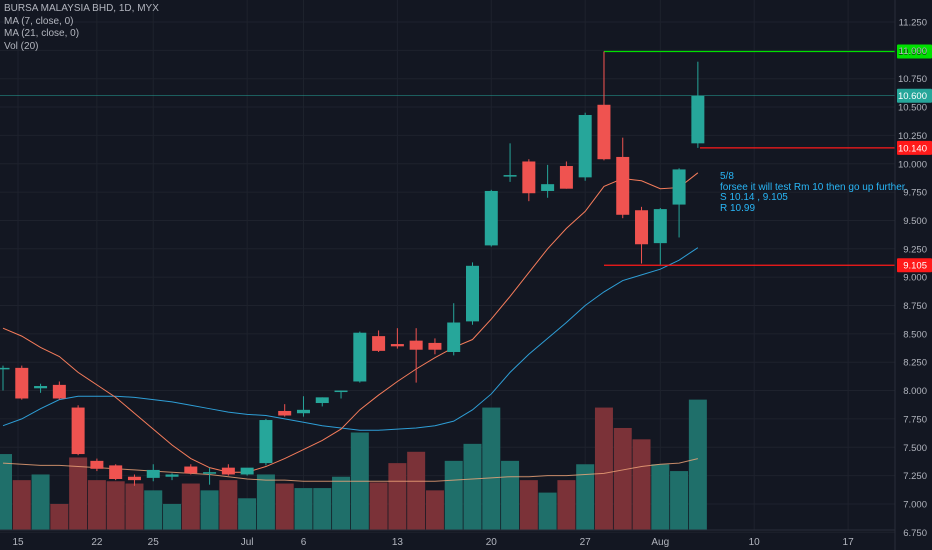 Image resolution: width=932 pixels, height=550 pixels. What do you see at coordinates (304, 542) in the screenshot?
I see `x-tick-label: 6` at bounding box center [304, 542].